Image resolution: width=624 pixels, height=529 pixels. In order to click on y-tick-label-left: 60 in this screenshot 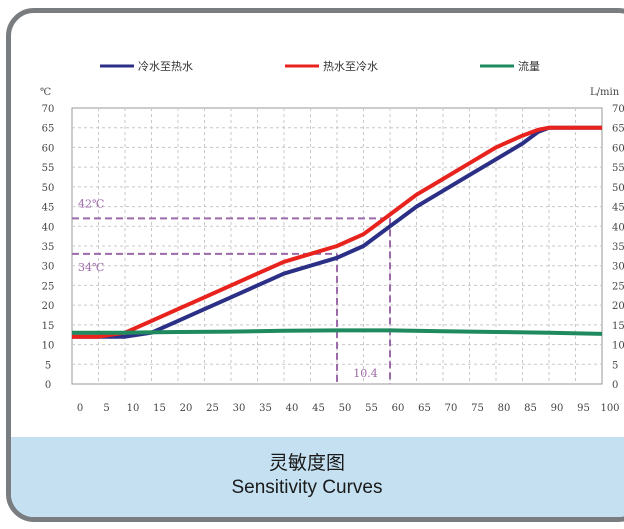, I will do `click(48, 148)`.